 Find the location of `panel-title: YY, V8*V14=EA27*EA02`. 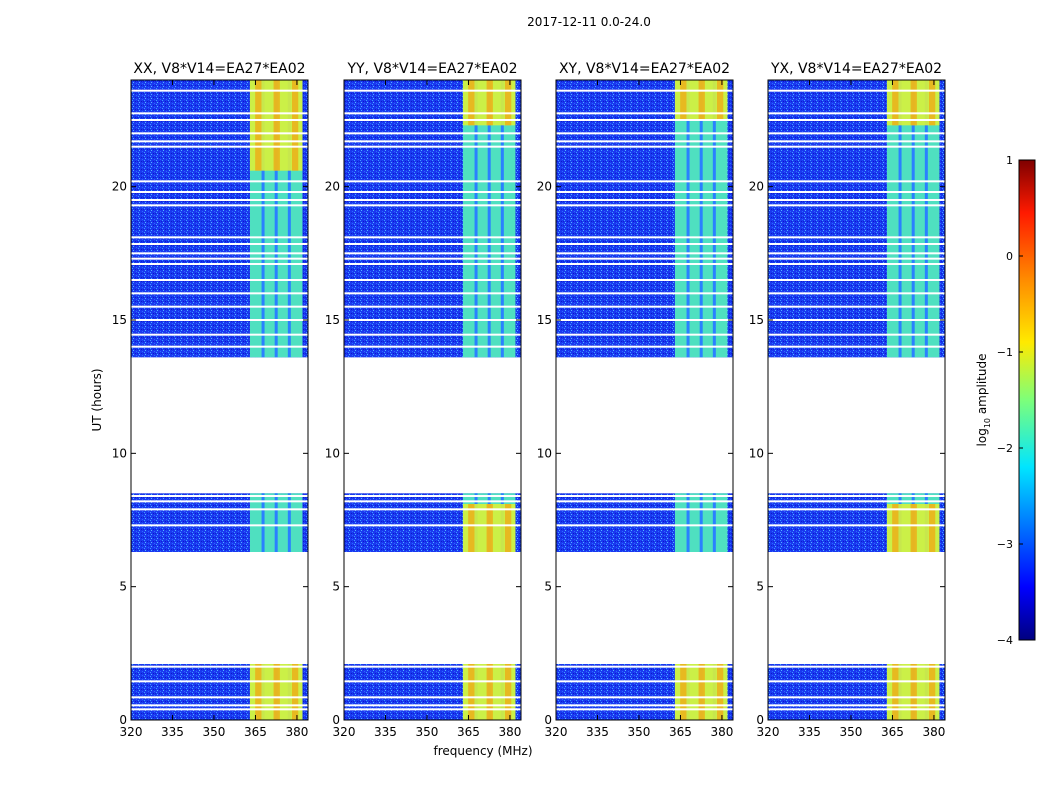

panel-title: YY, V8*V14=EA27*EA02 is located at coordinates (431, 69).